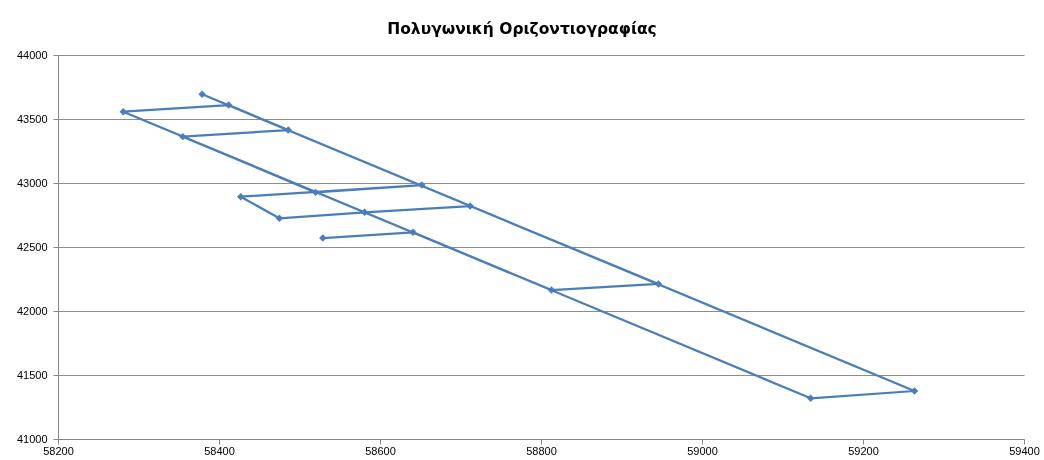 The height and width of the screenshot is (460, 1044). Describe the element at coordinates (522, 28) in the screenshot. I see `chart-title: Πολυγωνική Οριζοντιογραφίας` at that location.